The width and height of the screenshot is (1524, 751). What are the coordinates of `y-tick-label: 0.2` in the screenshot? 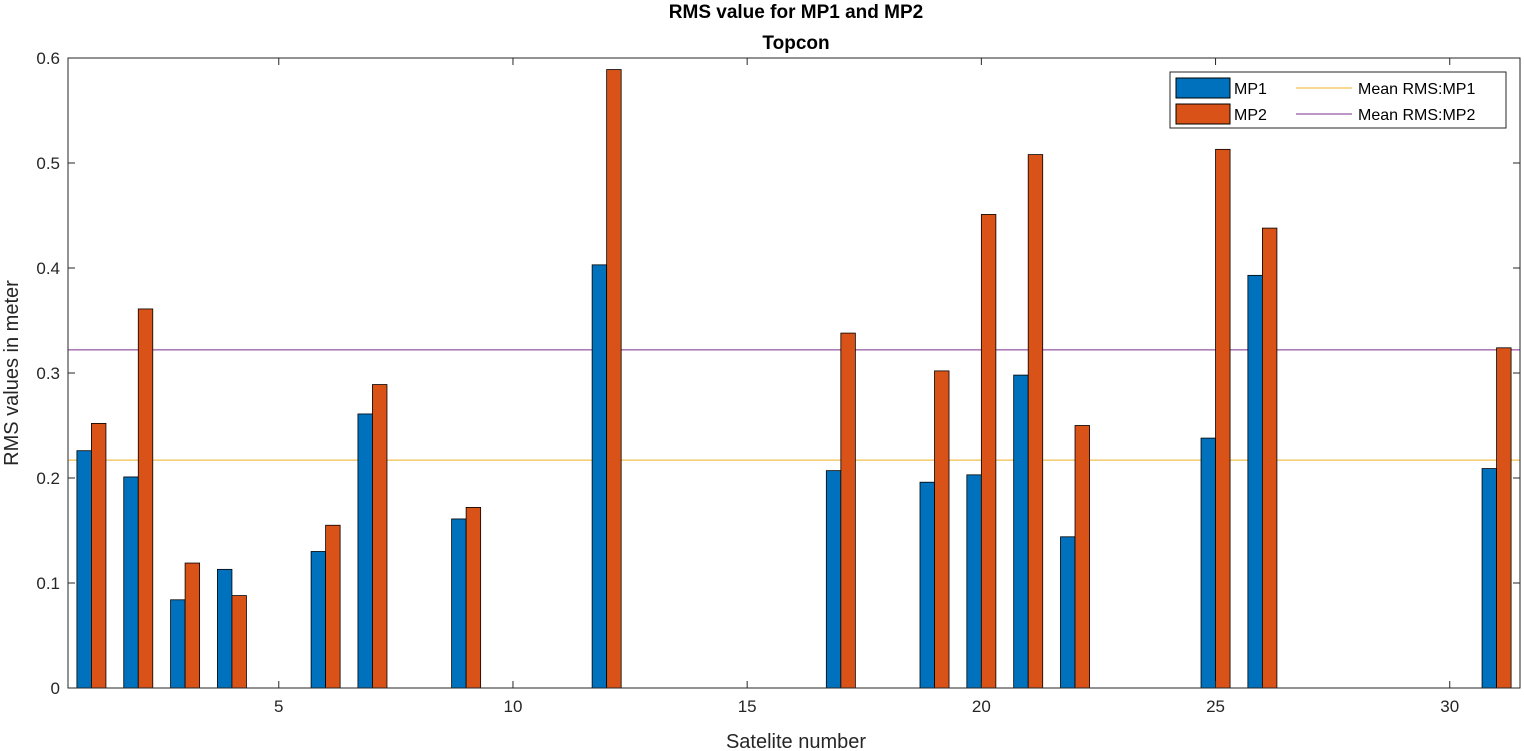 It's located at (48, 478).